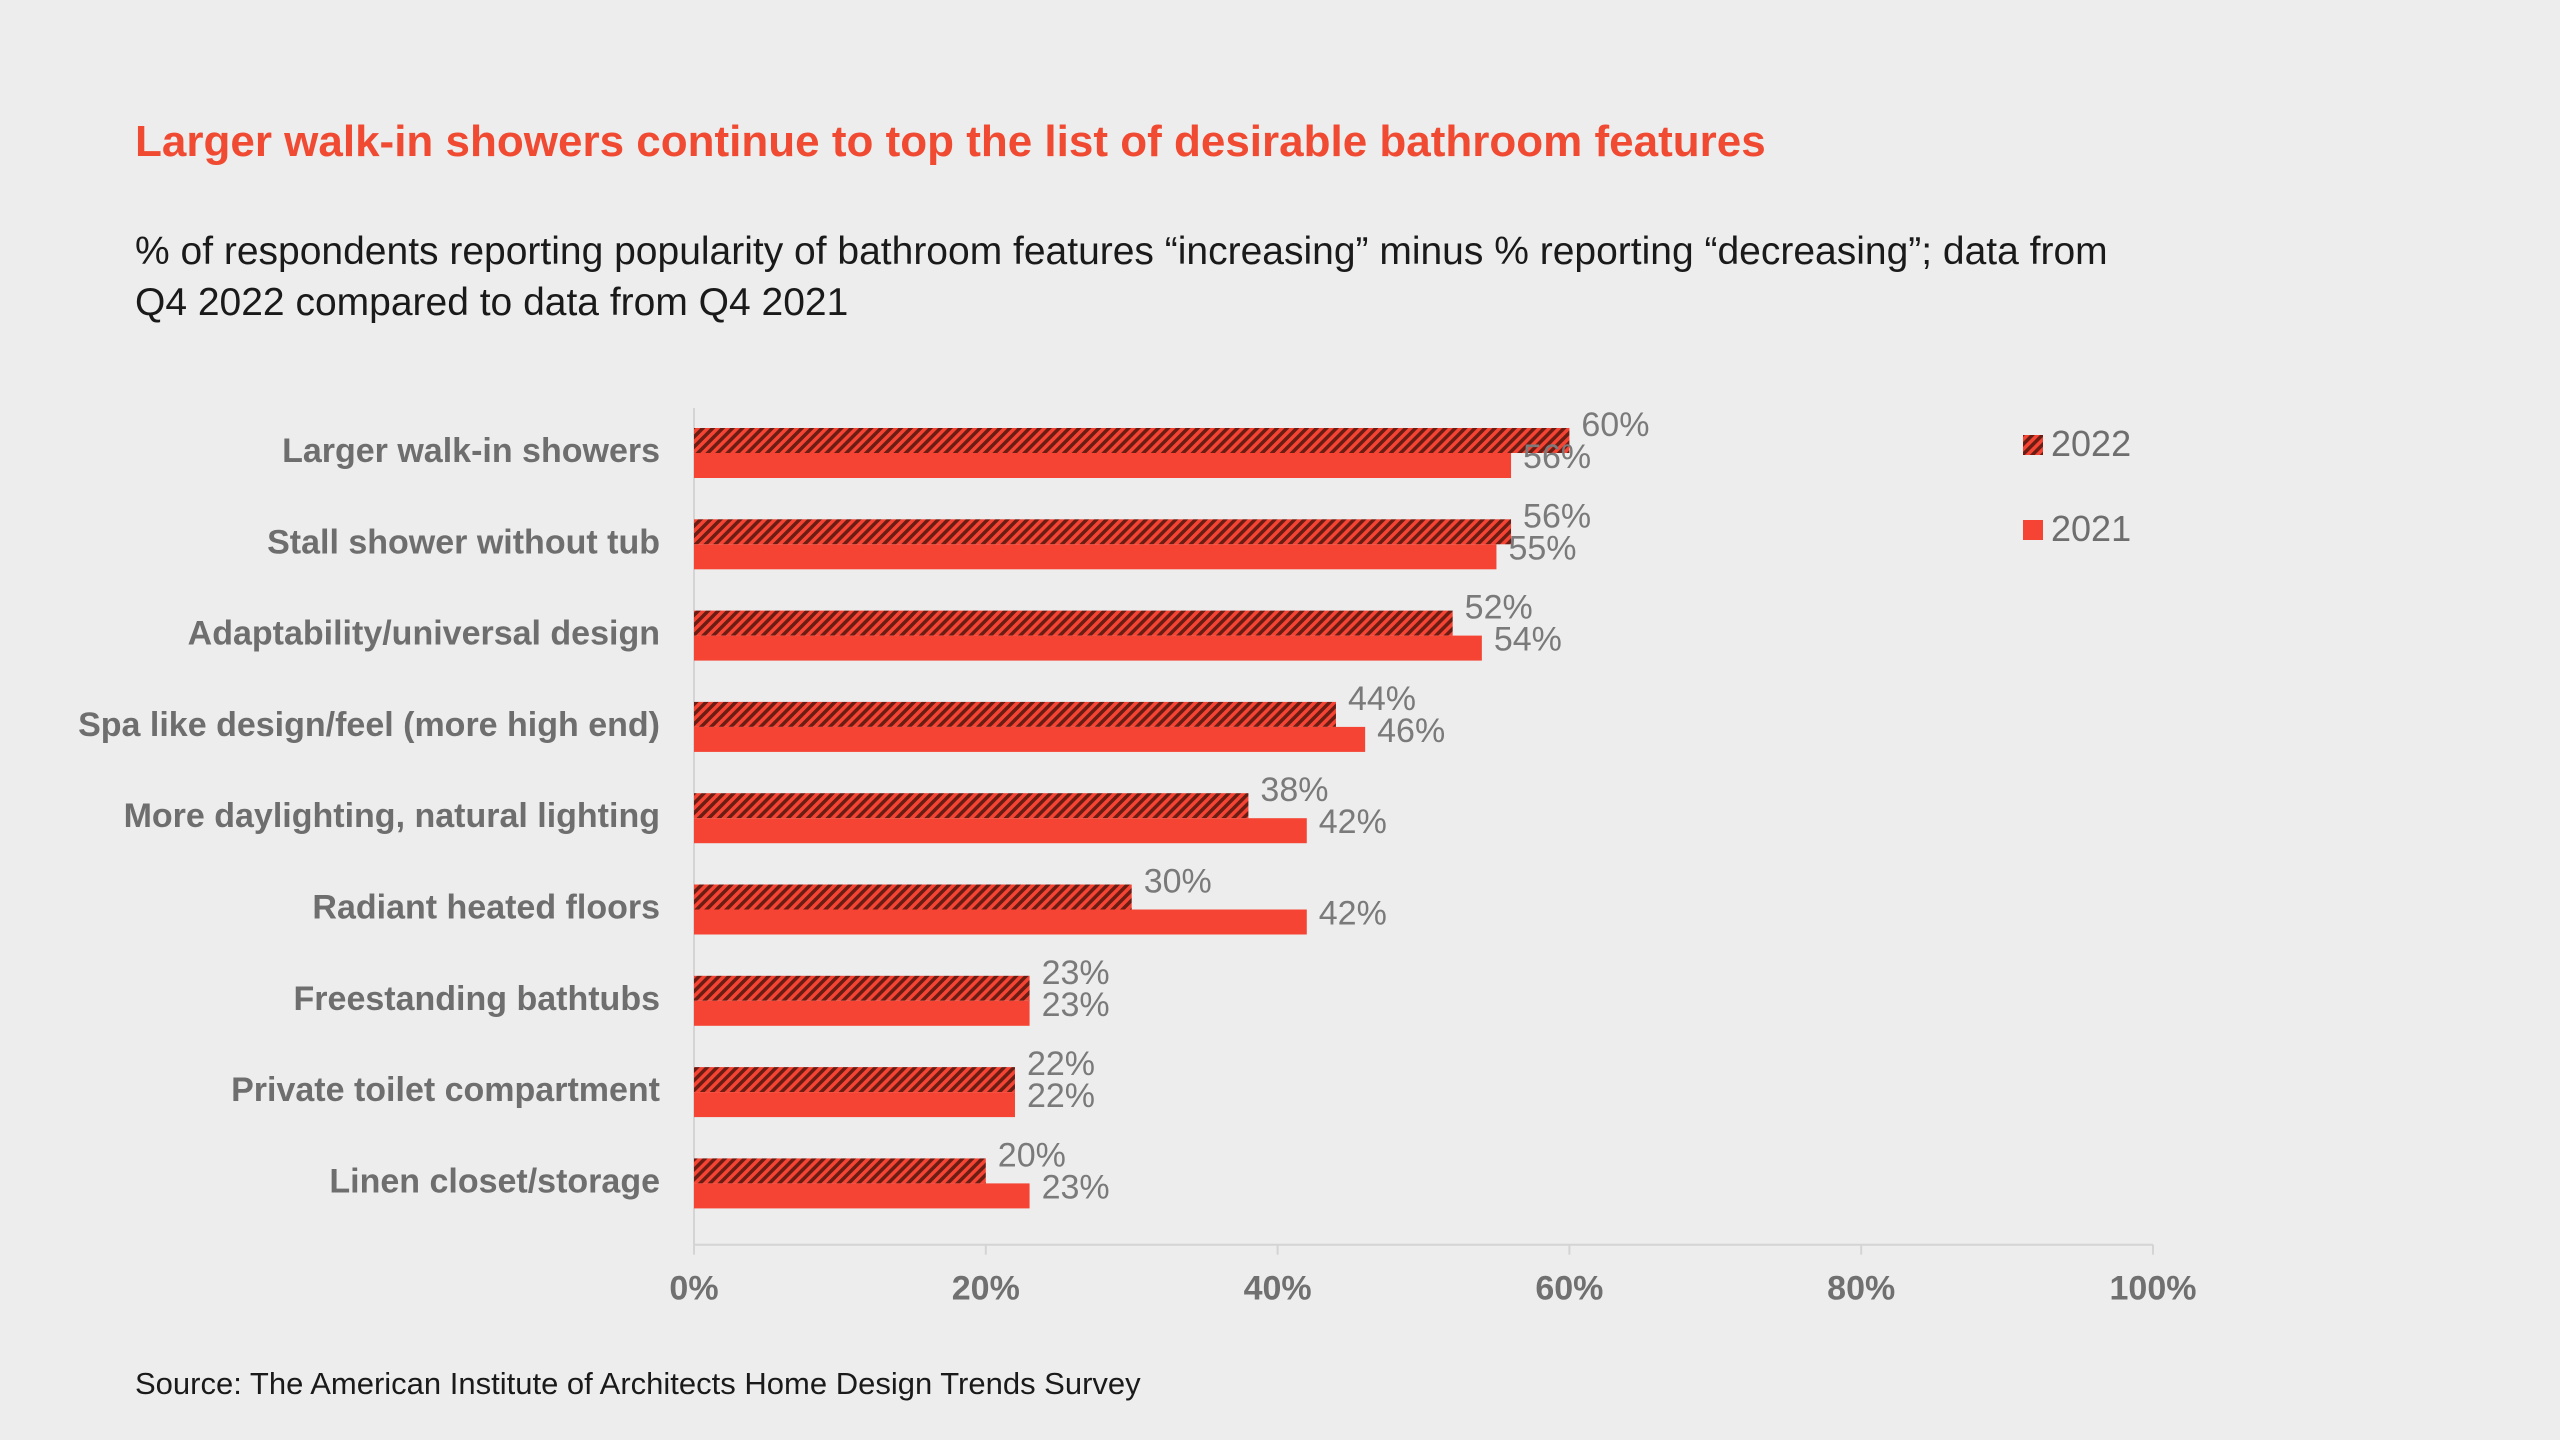 This screenshot has height=1440, width=2560. Describe the element at coordinates (1278, 1289) in the screenshot. I see `x-tick-label: 40%` at that location.